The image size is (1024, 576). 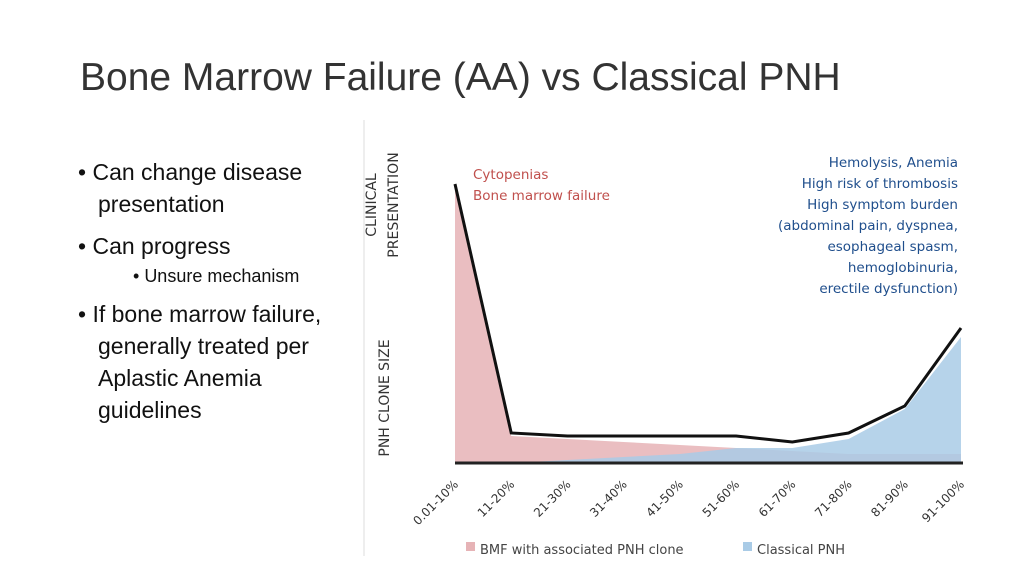 What do you see at coordinates (372, 205) in the screenshot?
I see `y-axis-label: CLINICAL` at bounding box center [372, 205].